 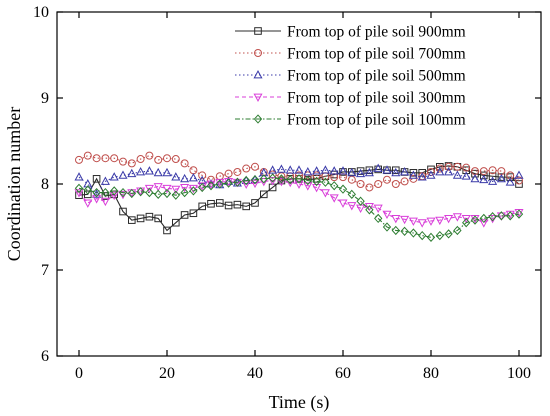 I want to click on legend-label: From top of pile soil 300mm, so click(x=376, y=98).